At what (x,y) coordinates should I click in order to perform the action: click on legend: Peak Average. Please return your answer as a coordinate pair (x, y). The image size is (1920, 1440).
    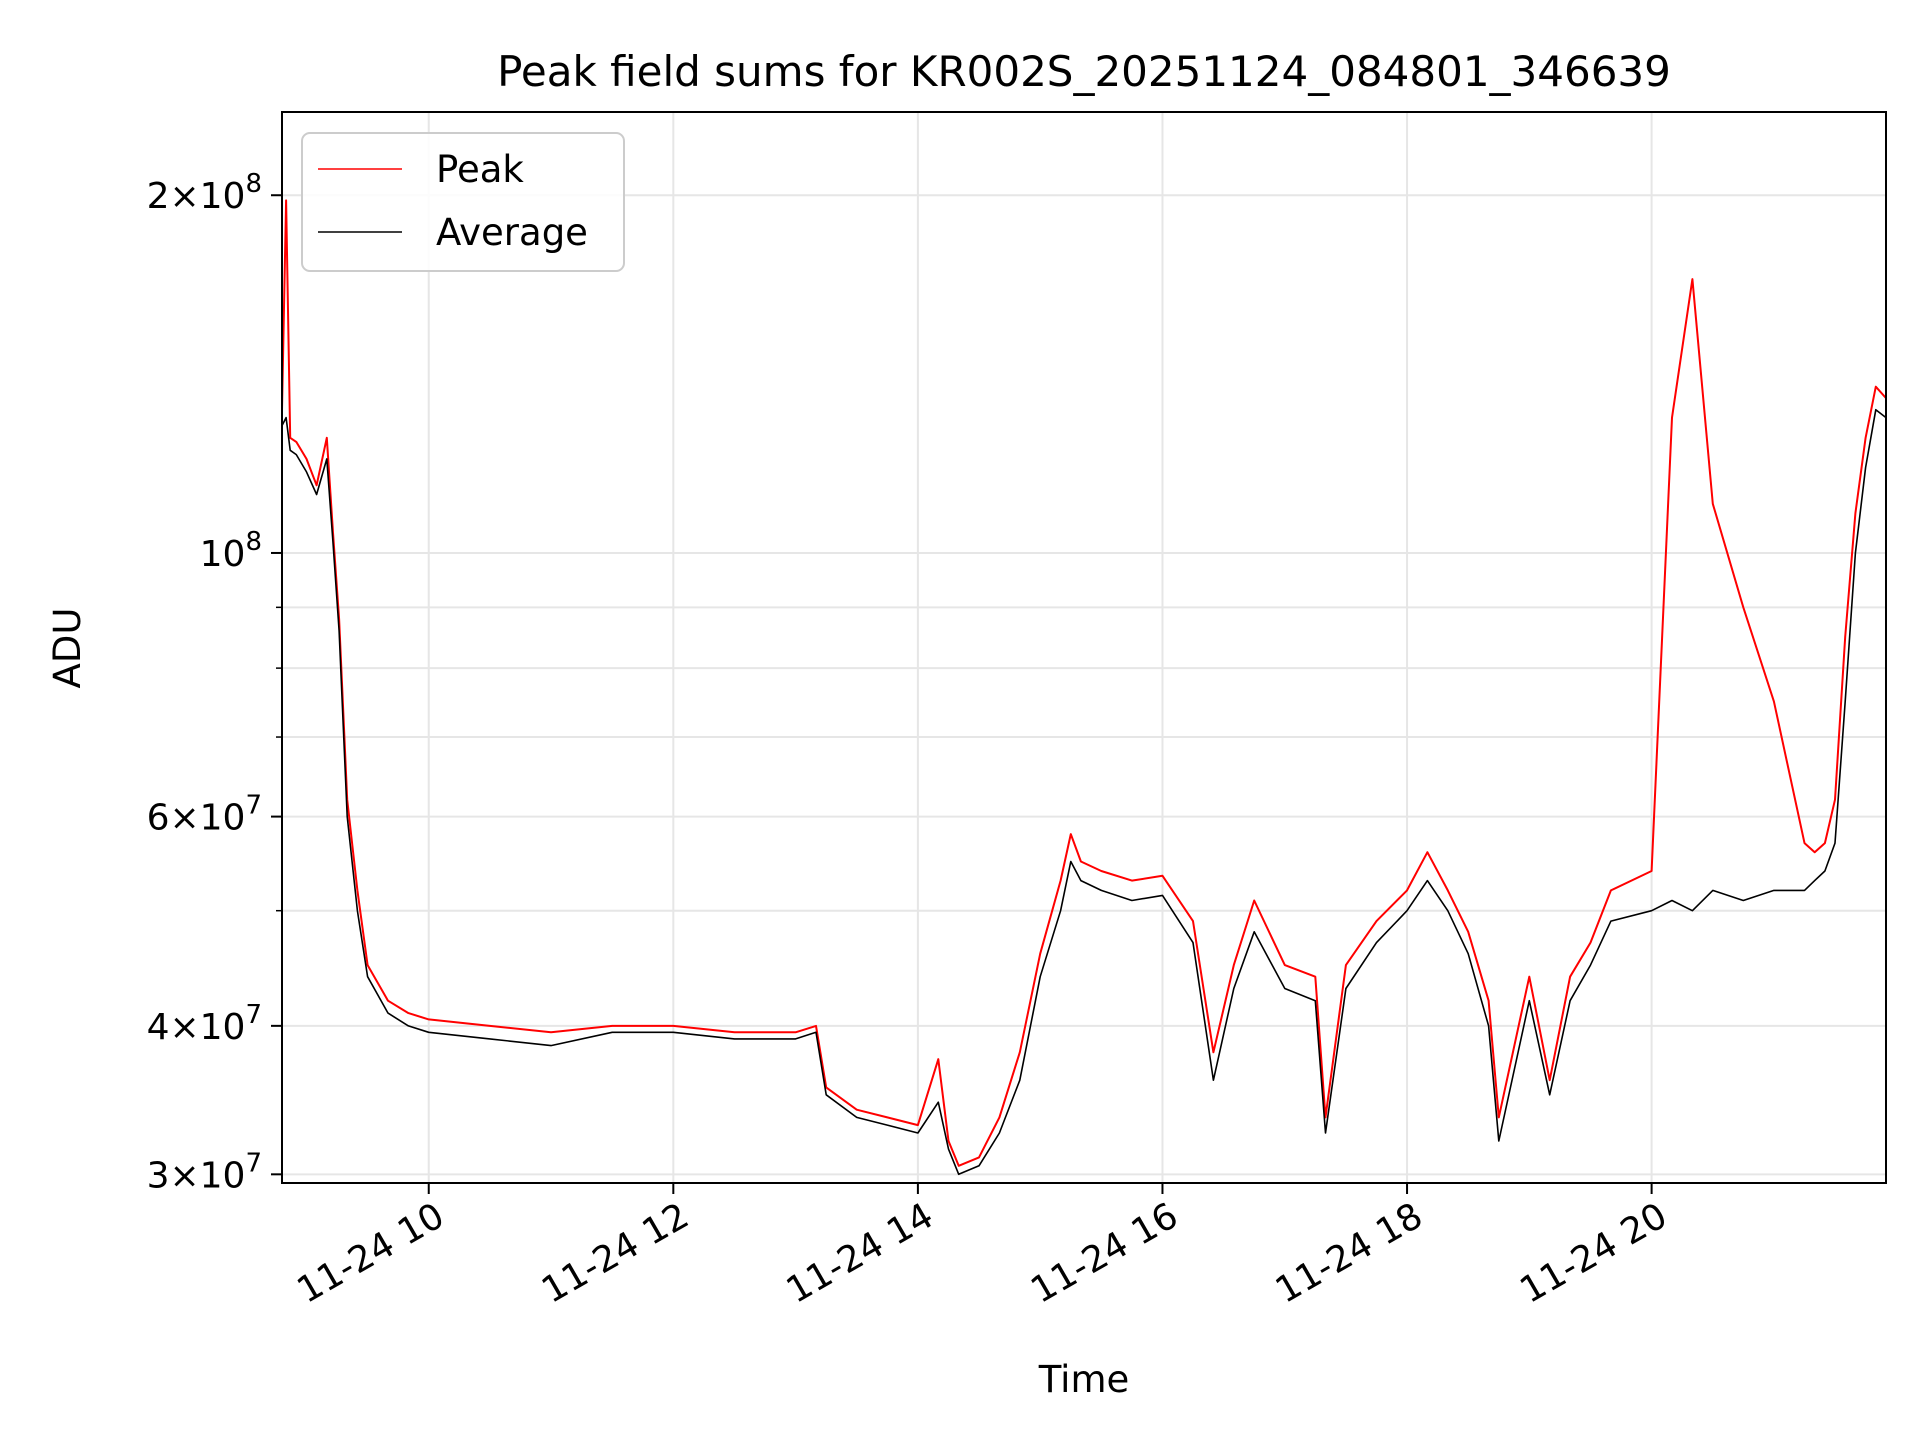
    Looking at the image, I should click on (463, 202).